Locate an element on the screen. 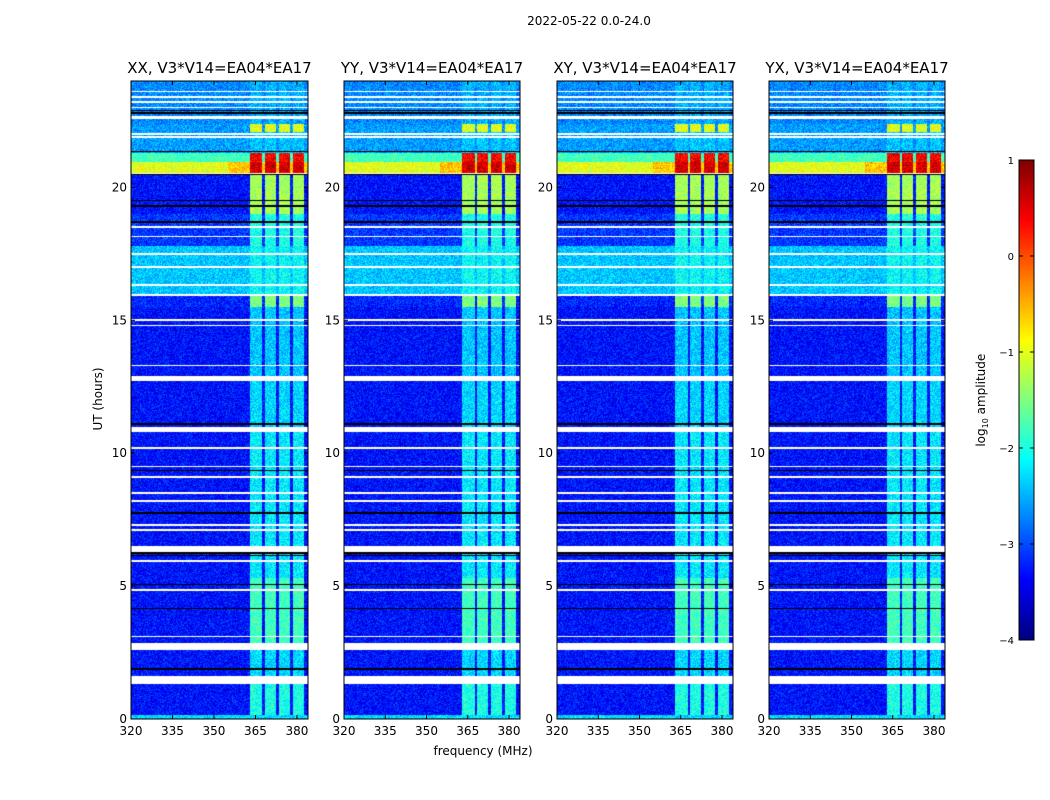  colorbar is located at coordinates (1026, 400).